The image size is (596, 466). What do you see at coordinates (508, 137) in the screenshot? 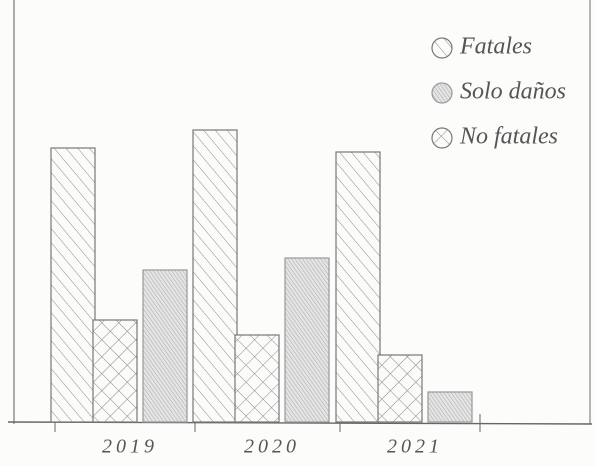
I see `legend-label: No fatales` at bounding box center [508, 137].